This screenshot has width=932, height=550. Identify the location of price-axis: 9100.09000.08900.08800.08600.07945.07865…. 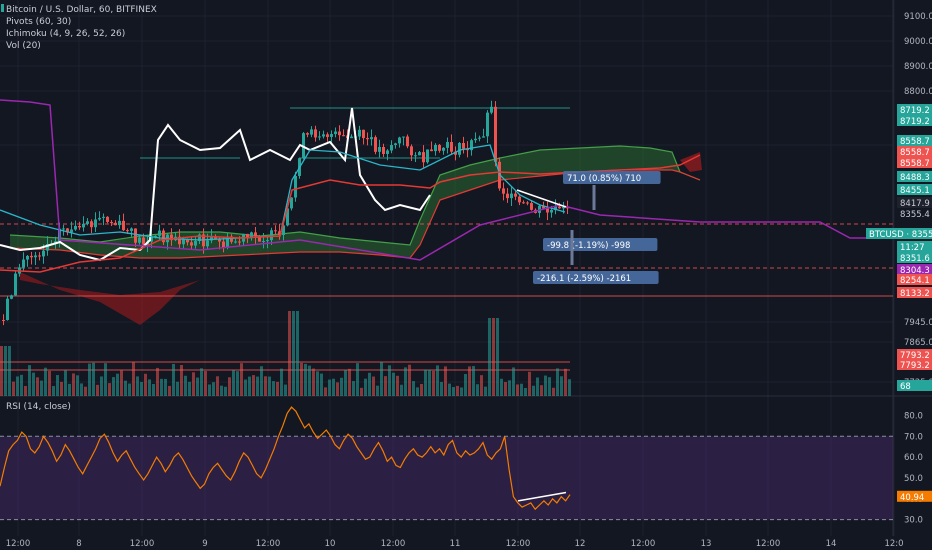
(899, 202).